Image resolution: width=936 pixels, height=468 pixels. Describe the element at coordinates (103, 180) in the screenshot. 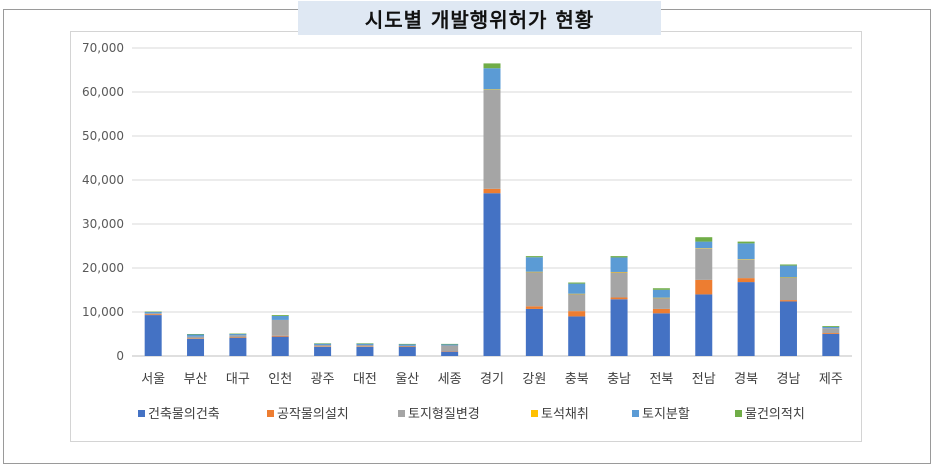

I see `y-tick-label: 40,000` at that location.